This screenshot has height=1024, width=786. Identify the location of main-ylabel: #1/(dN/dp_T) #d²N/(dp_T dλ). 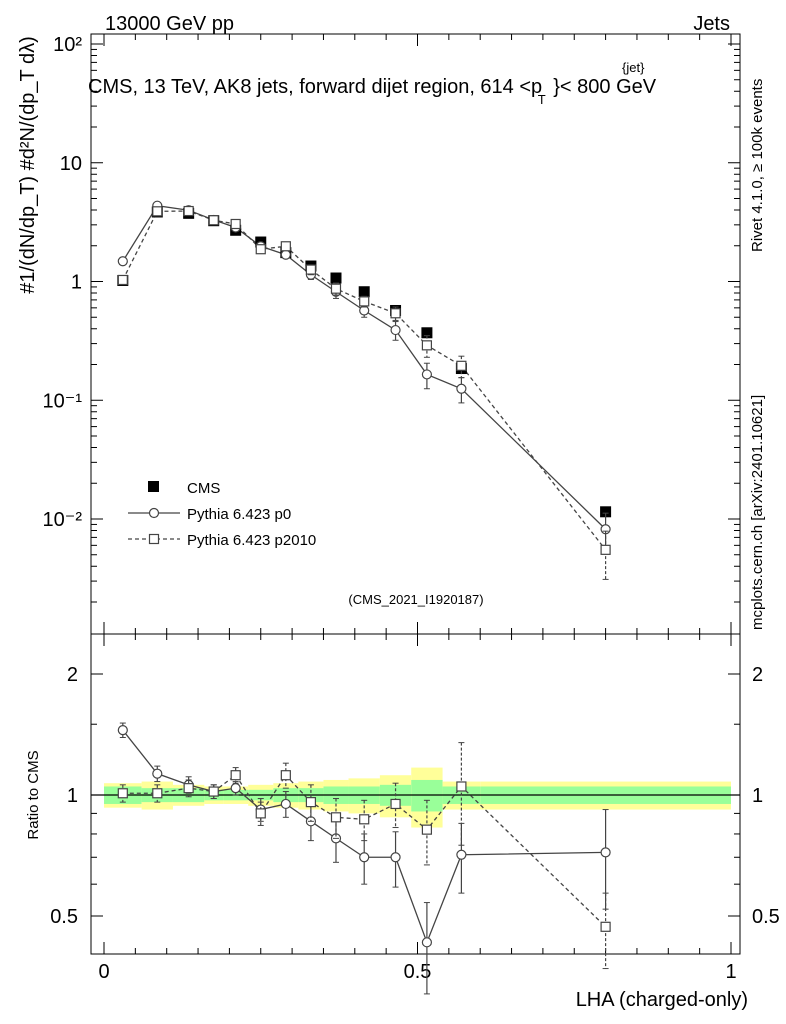
(28, 165).